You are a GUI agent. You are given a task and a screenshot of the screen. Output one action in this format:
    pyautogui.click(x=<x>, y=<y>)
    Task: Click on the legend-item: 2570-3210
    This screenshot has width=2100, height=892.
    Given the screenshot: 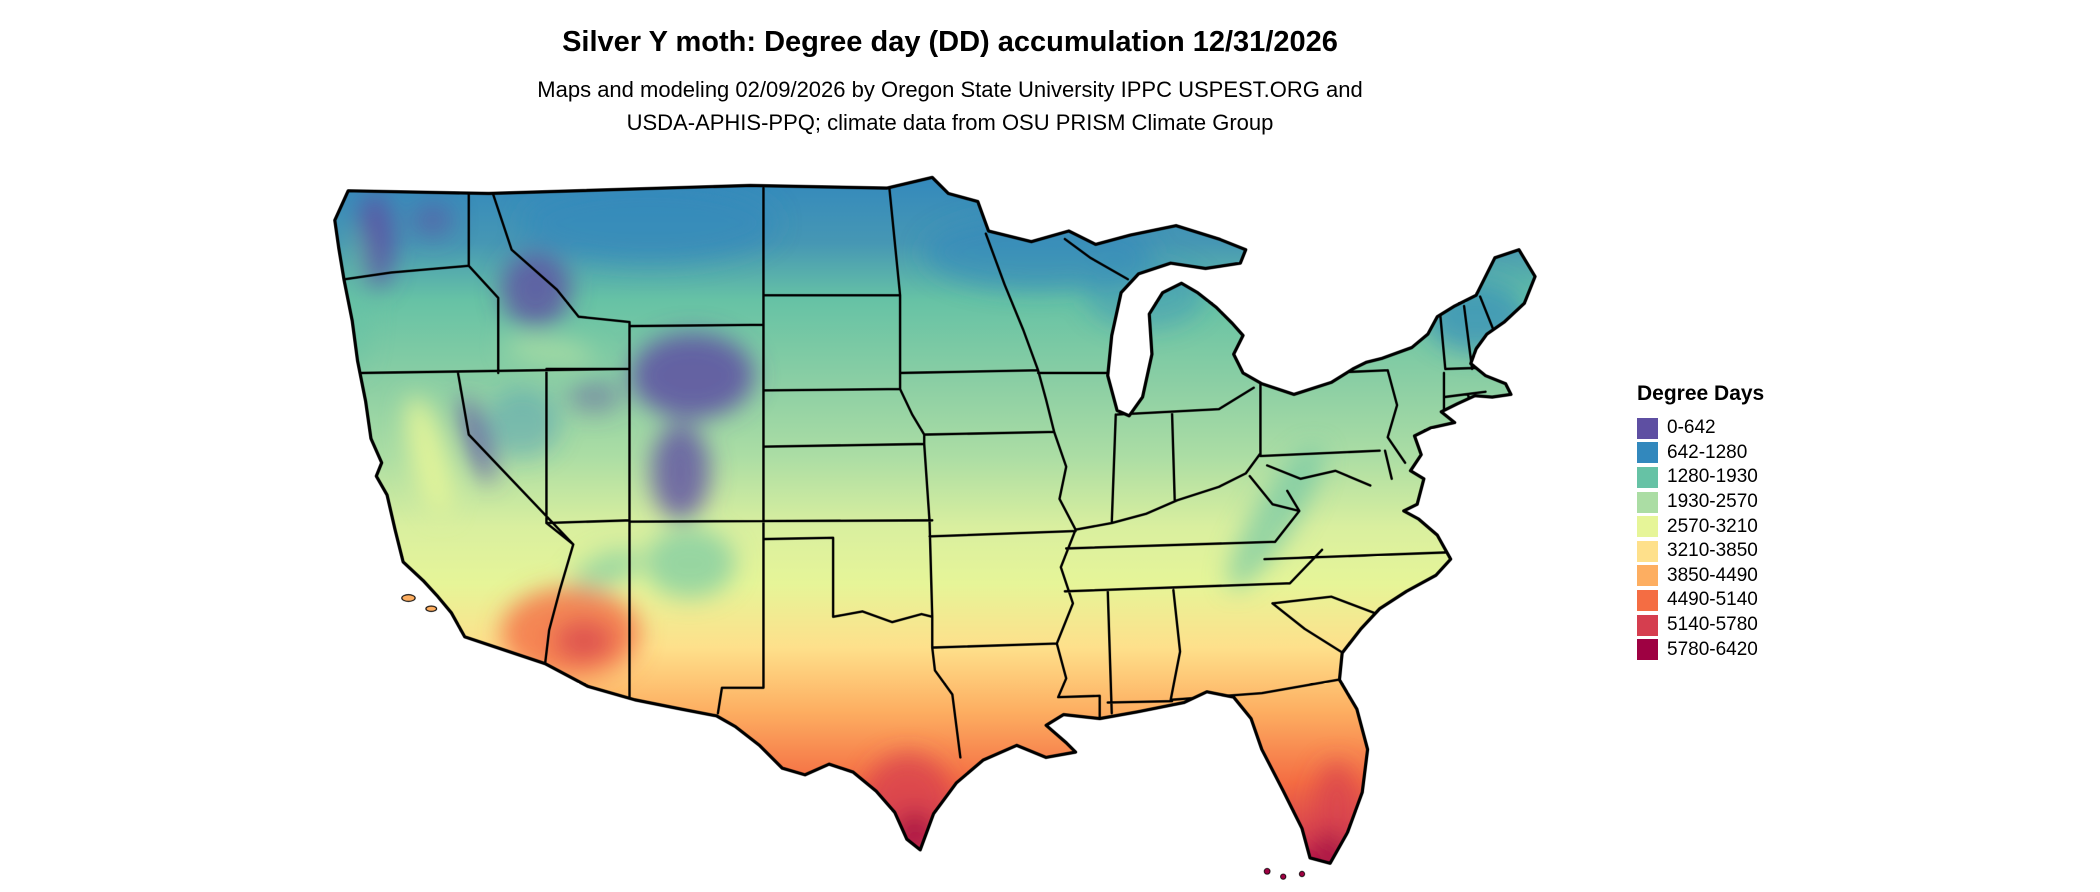 What is the action you would take?
    pyautogui.click(x=1700, y=526)
    